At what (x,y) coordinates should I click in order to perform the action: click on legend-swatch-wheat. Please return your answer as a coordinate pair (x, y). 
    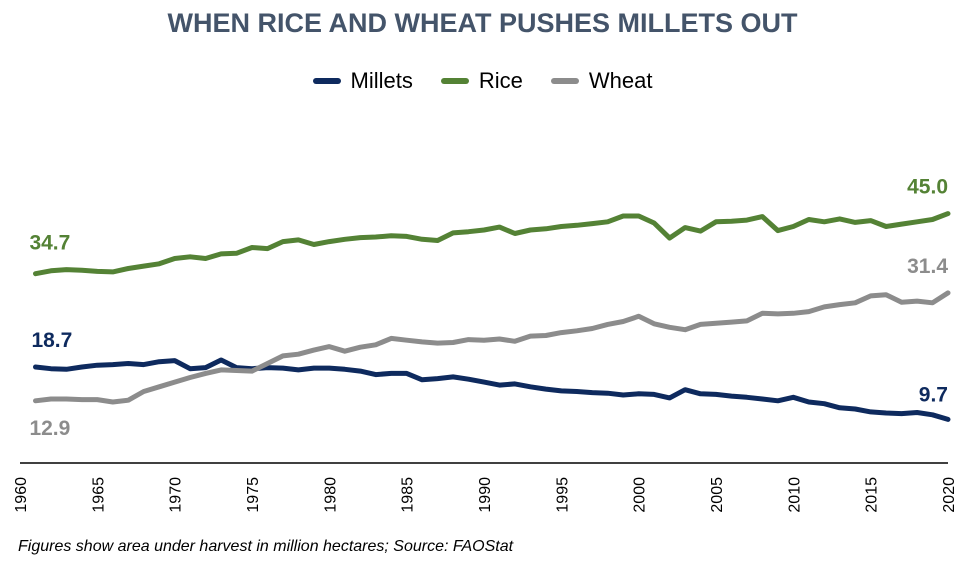
    Looking at the image, I should click on (564, 81).